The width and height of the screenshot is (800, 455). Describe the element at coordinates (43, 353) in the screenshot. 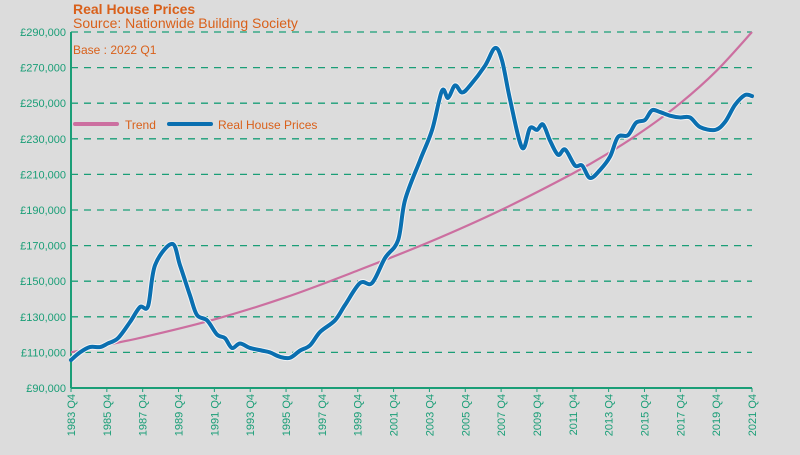

I see `y-tick-label: £110,000` at that location.